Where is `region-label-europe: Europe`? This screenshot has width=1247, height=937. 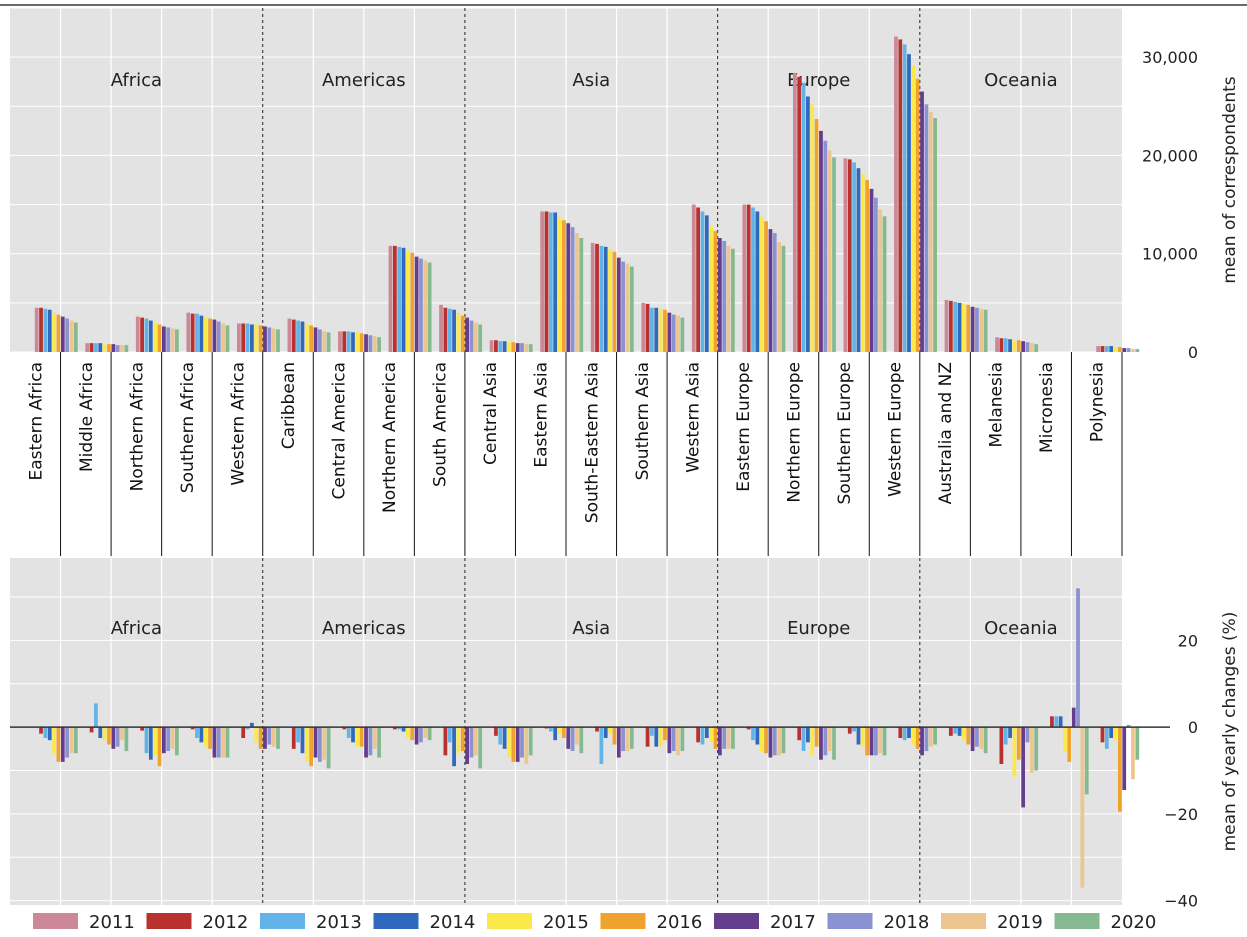
region-label-europe: Europe is located at coordinates (818, 628).